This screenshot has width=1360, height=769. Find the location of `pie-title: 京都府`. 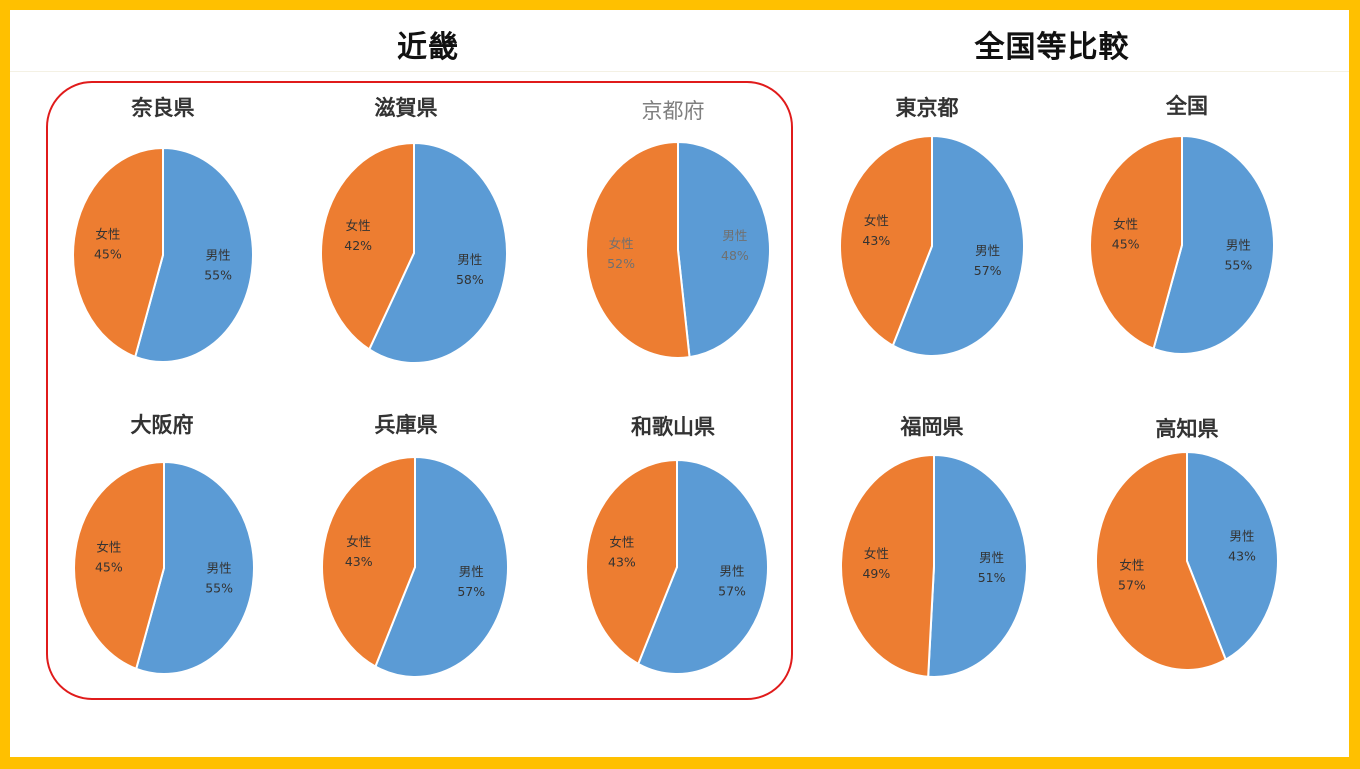

pie-title: 京都府 is located at coordinates (673, 111).